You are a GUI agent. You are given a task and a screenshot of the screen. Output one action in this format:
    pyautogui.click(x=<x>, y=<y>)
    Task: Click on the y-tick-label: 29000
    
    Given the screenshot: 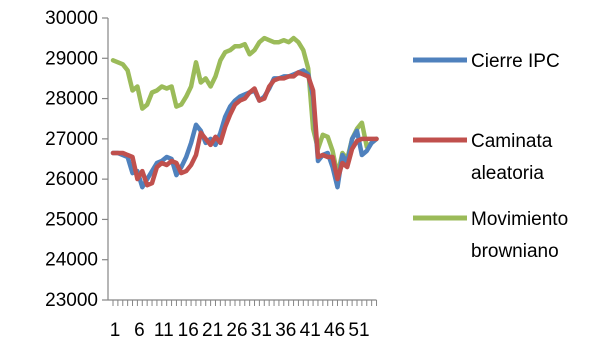 What is the action you would take?
    pyautogui.click(x=71, y=58)
    